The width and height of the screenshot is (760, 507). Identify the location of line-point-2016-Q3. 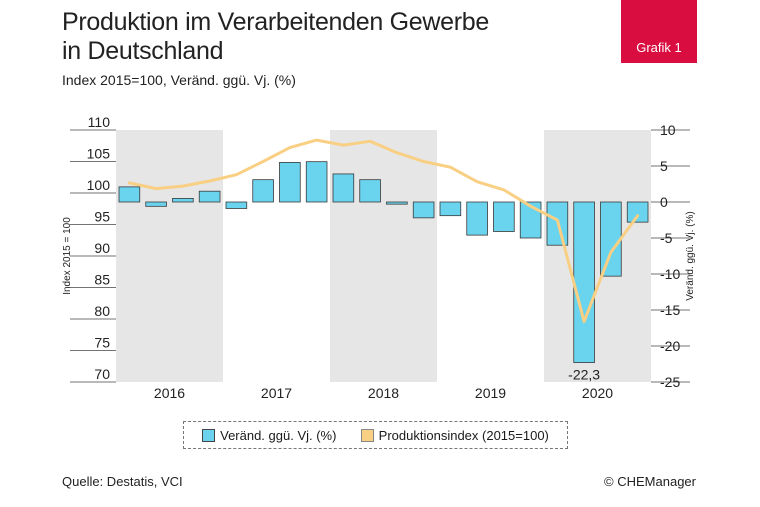
(183, 186).